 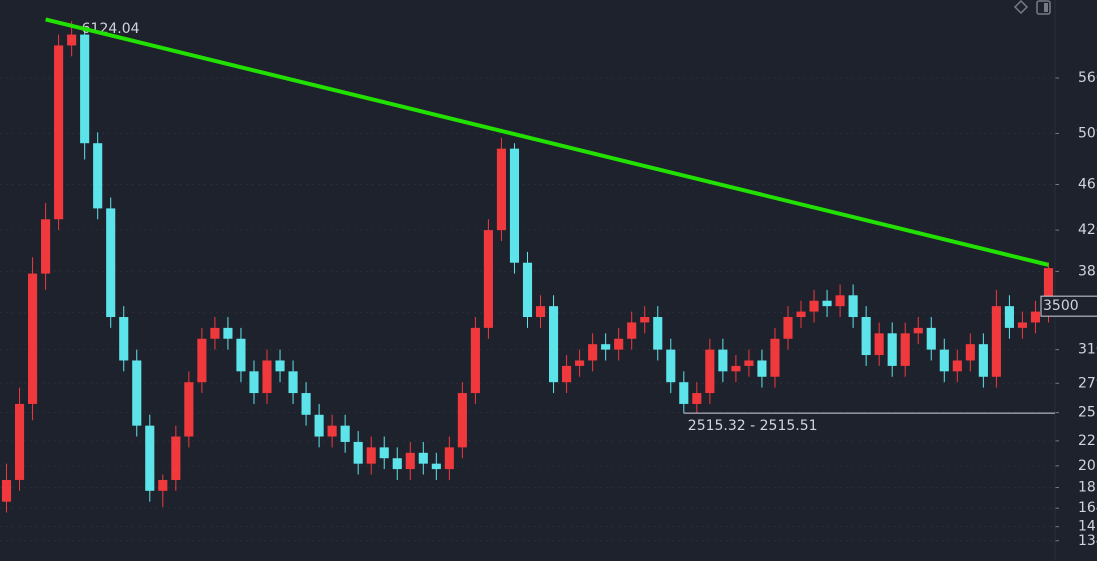 I want to click on price-marker-label: 3500, so click(x=1061, y=306).